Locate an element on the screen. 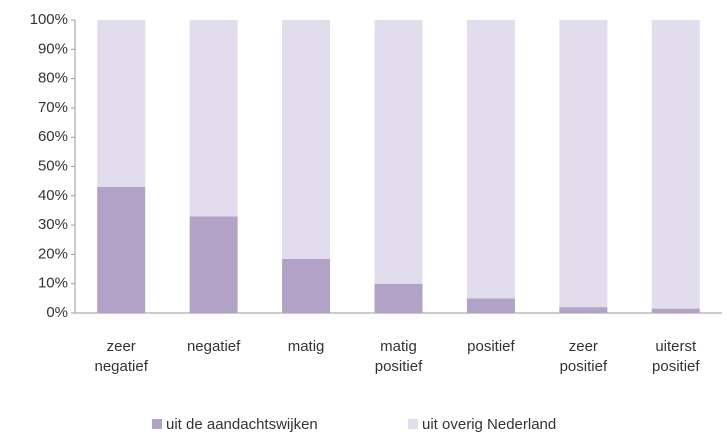 This screenshot has height=436, width=727. legend-label: uit overig Nederland is located at coordinates (489, 424).